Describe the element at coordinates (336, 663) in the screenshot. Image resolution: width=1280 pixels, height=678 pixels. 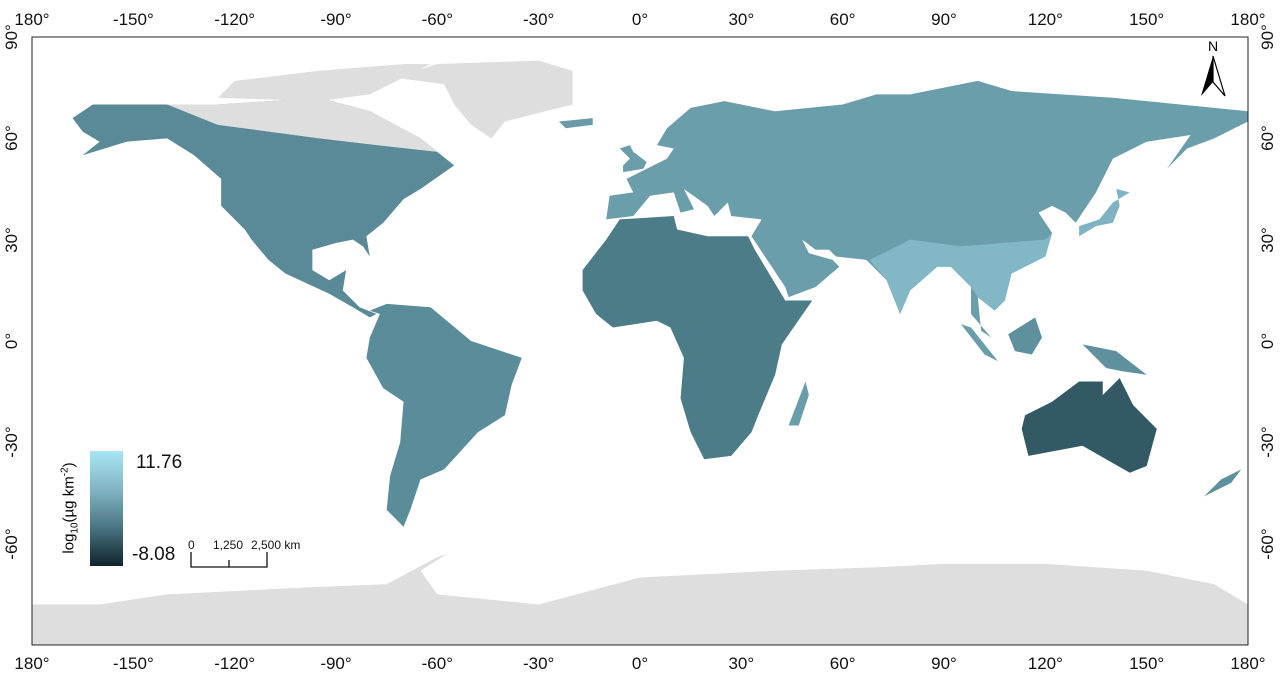
I see `lon-tick-bottom: -90°` at that location.